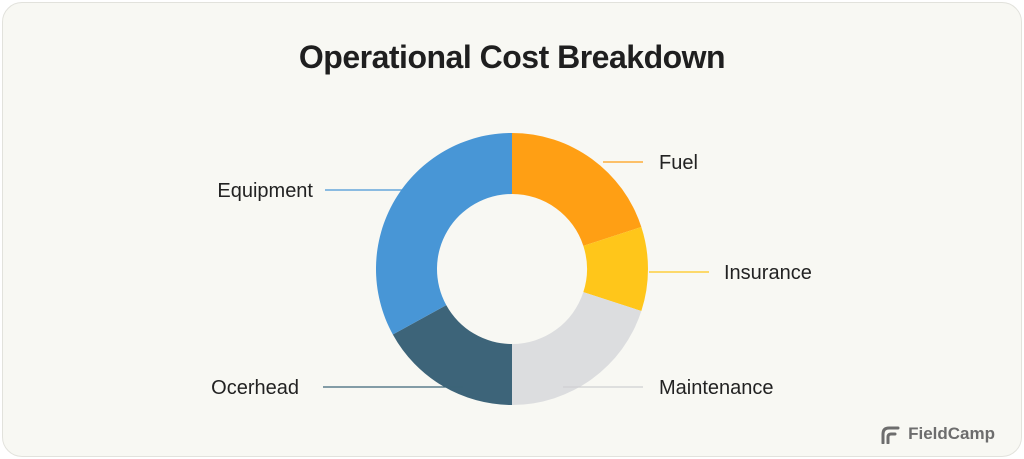 This screenshot has height=459, width=1024. Describe the element at coordinates (577, 189) in the screenshot. I see `slice-fuel` at that location.